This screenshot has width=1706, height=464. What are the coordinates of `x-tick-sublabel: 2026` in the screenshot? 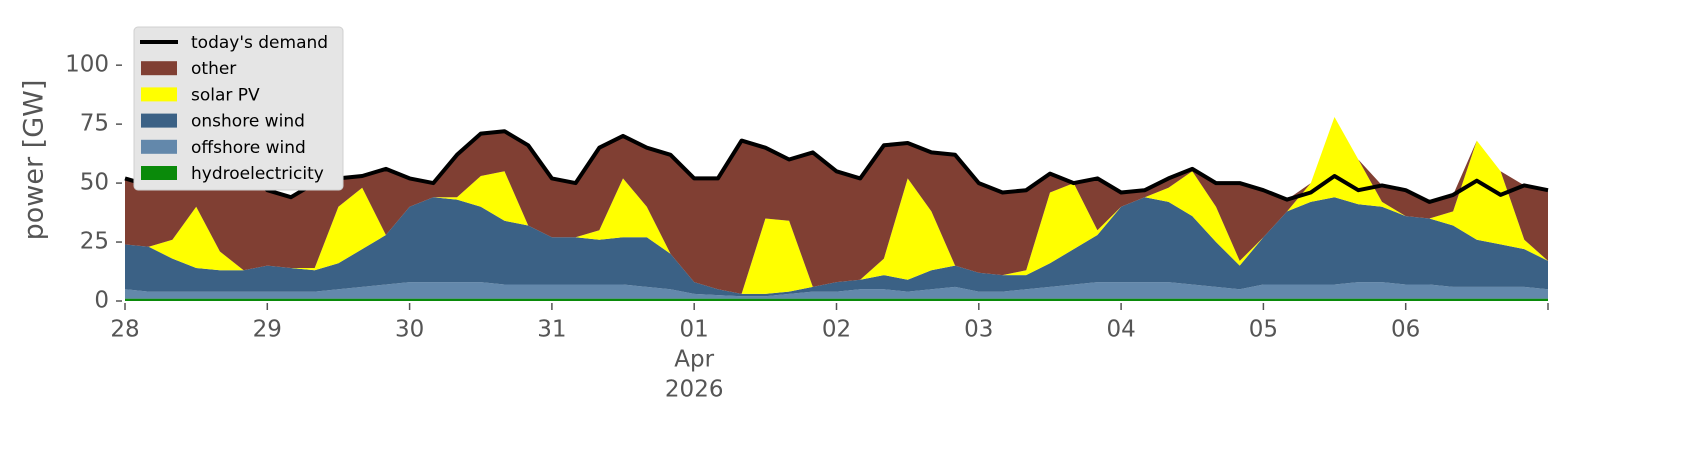 It's located at (694, 390).